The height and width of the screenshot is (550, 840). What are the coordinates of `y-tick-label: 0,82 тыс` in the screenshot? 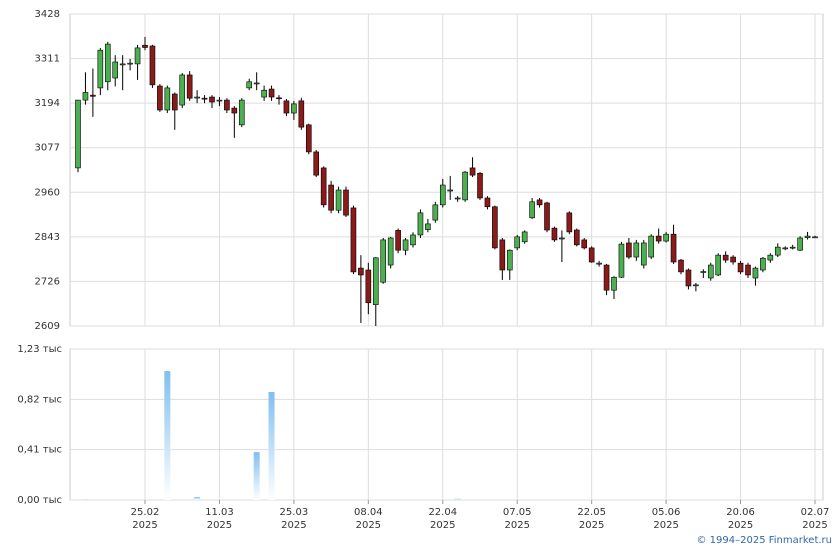 It's located at (39, 399).